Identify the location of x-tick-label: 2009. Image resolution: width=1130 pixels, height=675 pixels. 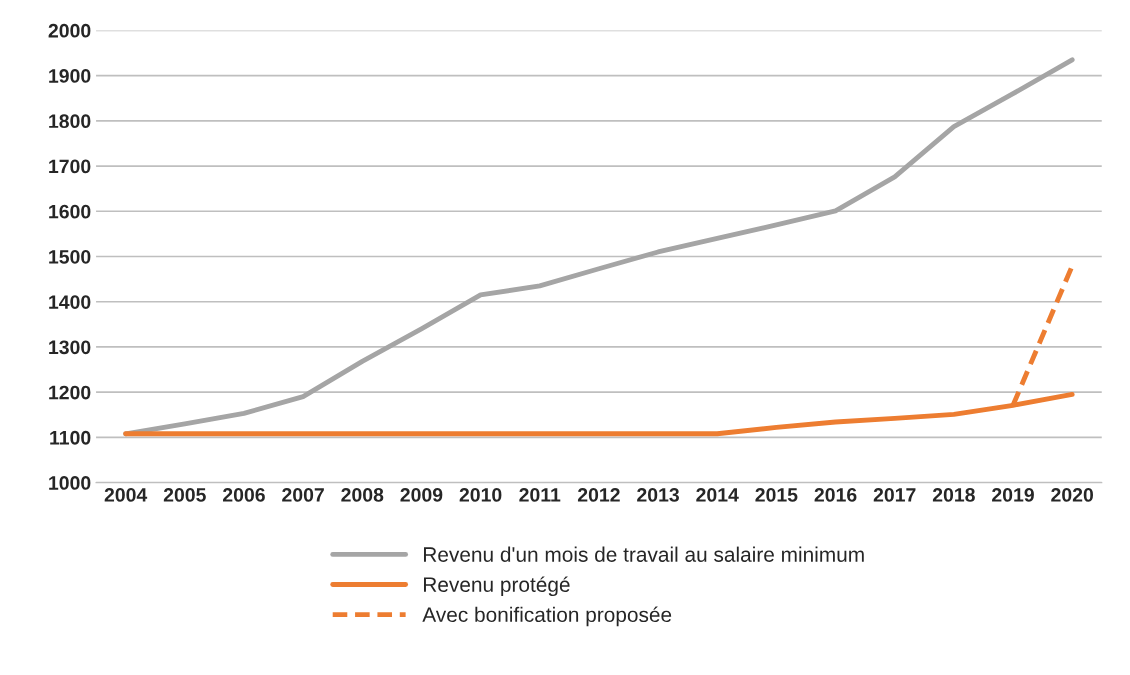
(421, 495).